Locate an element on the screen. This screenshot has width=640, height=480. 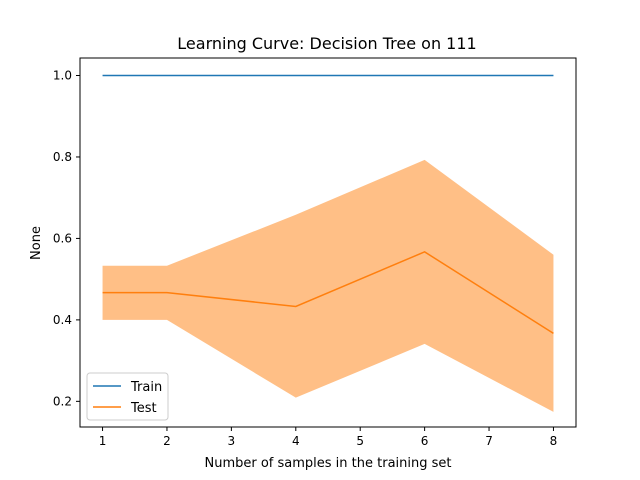
y-tick-label: 0.2 is located at coordinates (62, 401).